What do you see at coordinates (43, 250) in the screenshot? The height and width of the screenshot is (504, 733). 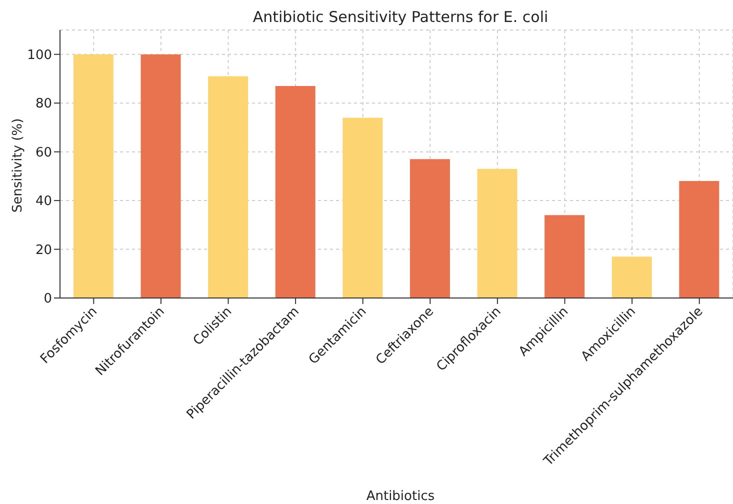 I see `y-tick-label: 20` at bounding box center [43, 250].